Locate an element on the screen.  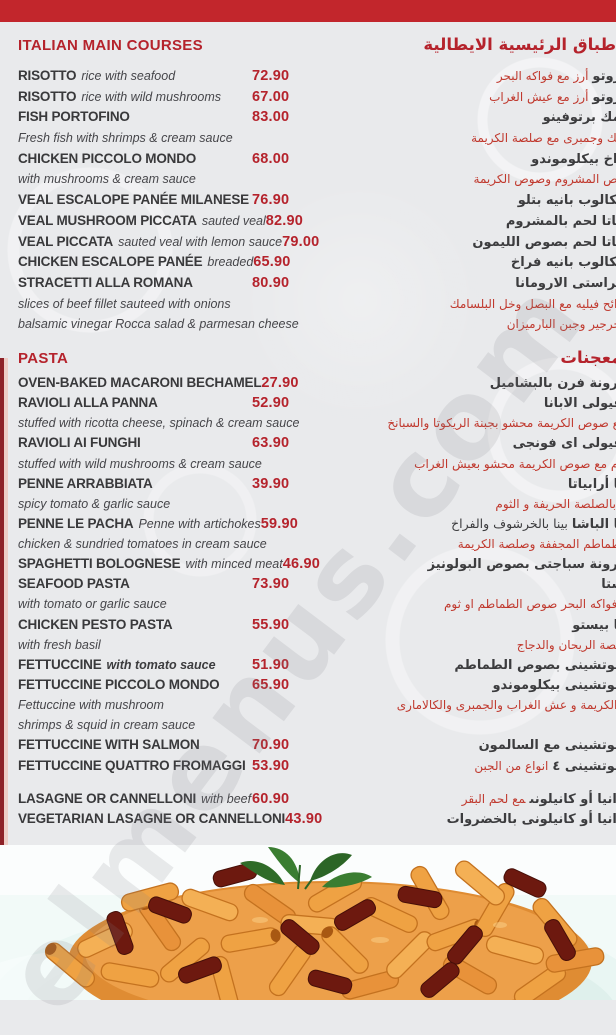
item-description: shrimps & squid in cream sauce is located at coordinates (107, 725).